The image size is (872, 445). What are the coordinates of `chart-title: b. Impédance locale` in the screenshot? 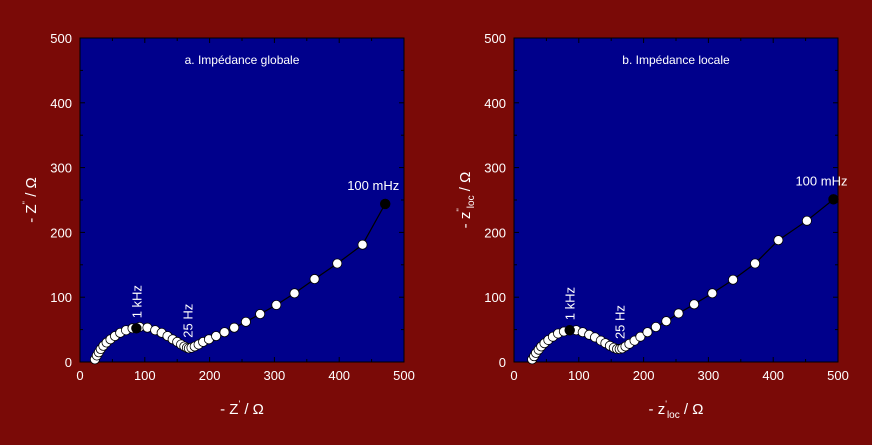 It's located at (676, 60).